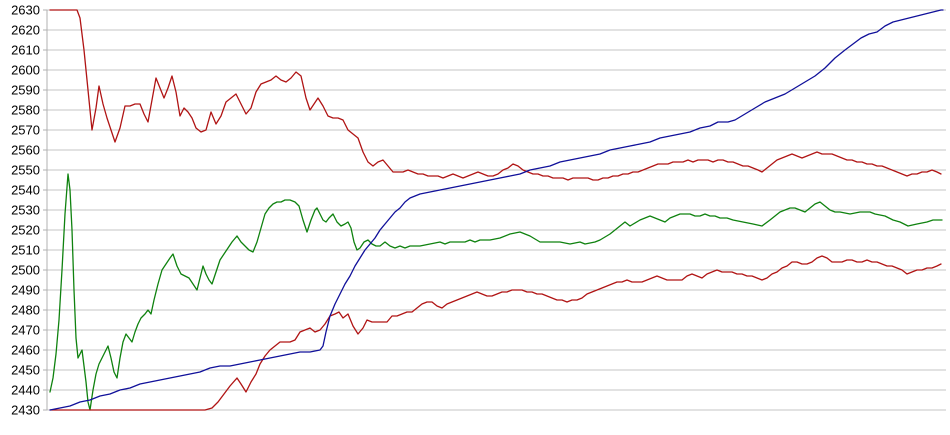 Image resolution: width=950 pixels, height=435 pixels. I want to click on y-axis-tick-label: 2630, so click(25, 10).